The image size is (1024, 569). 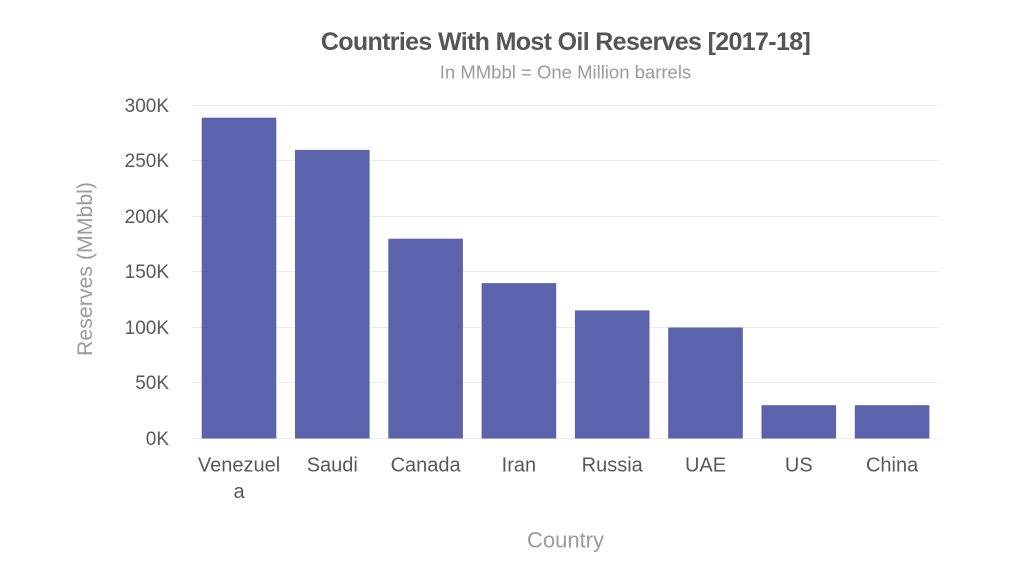 What do you see at coordinates (239, 466) in the screenshot?
I see `svg-text: Venezuel` at bounding box center [239, 466].